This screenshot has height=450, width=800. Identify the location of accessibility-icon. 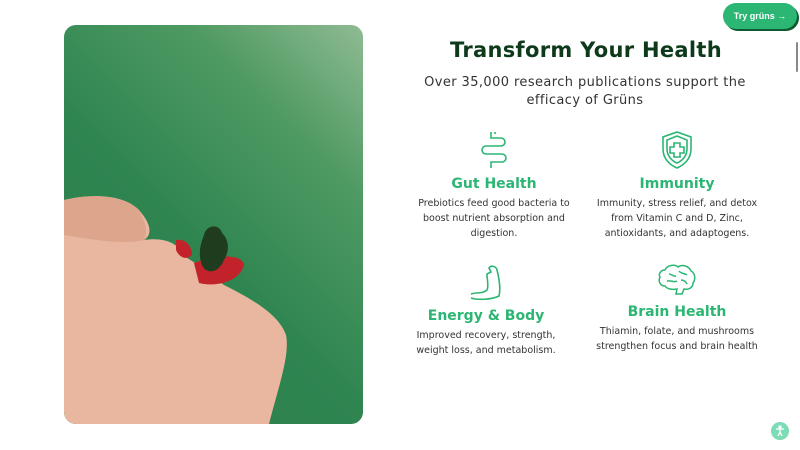
(780, 431).